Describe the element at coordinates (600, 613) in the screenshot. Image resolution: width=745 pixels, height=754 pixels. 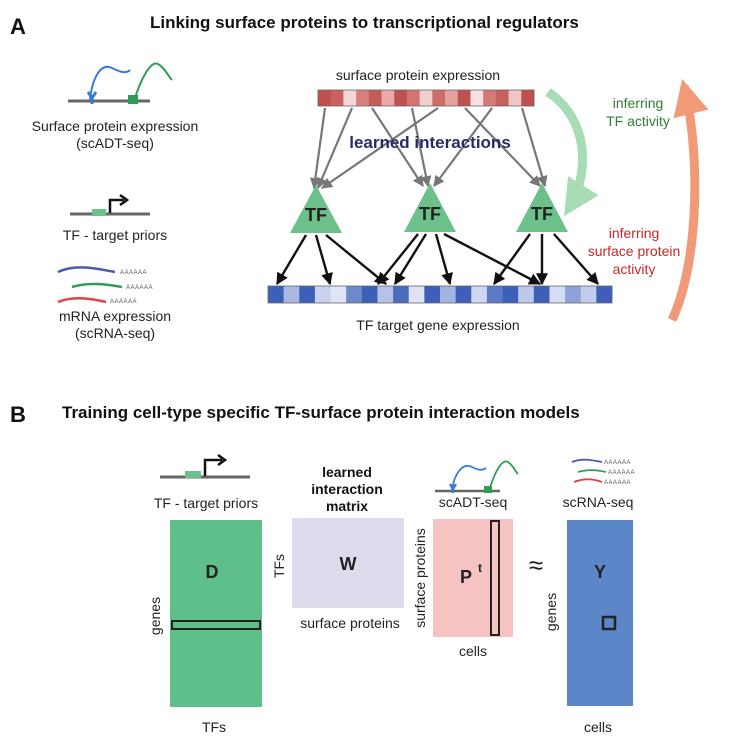
I see `matrix-y` at that location.